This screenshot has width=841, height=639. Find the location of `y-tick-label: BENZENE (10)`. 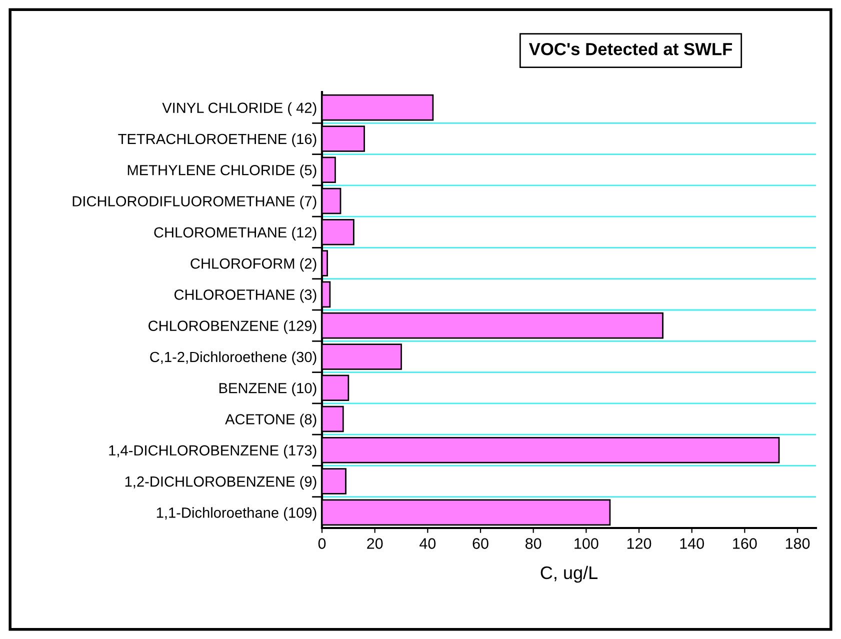

y-tick-label: BENZENE (10) is located at coordinates (267, 389).